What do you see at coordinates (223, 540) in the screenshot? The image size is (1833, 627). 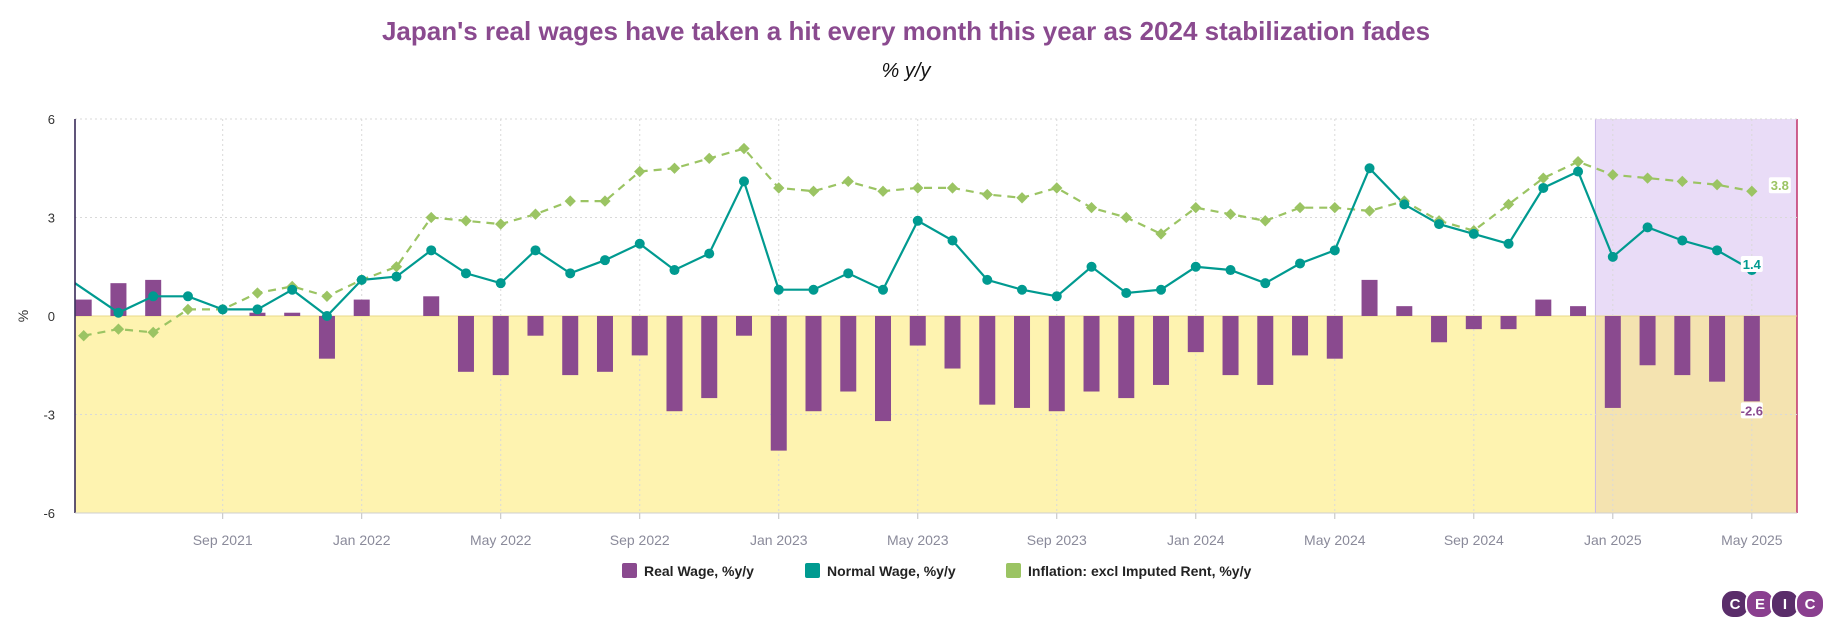 I see `x-tick-label: Sep 2021` at bounding box center [223, 540].